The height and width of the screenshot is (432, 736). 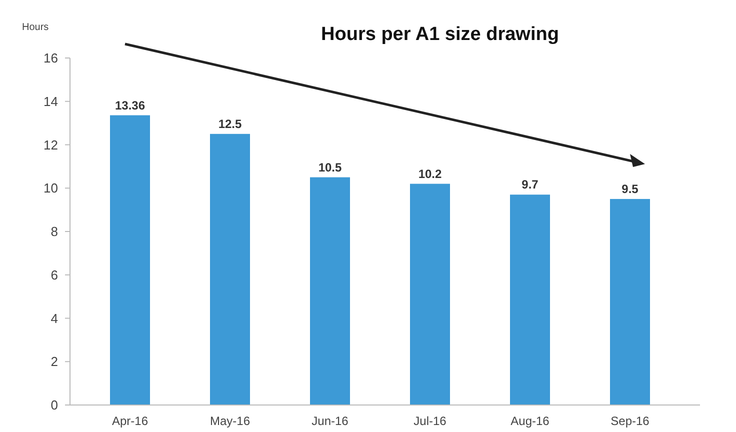 What do you see at coordinates (130, 421) in the screenshot?
I see `x-tick-label: Apr-16` at bounding box center [130, 421].